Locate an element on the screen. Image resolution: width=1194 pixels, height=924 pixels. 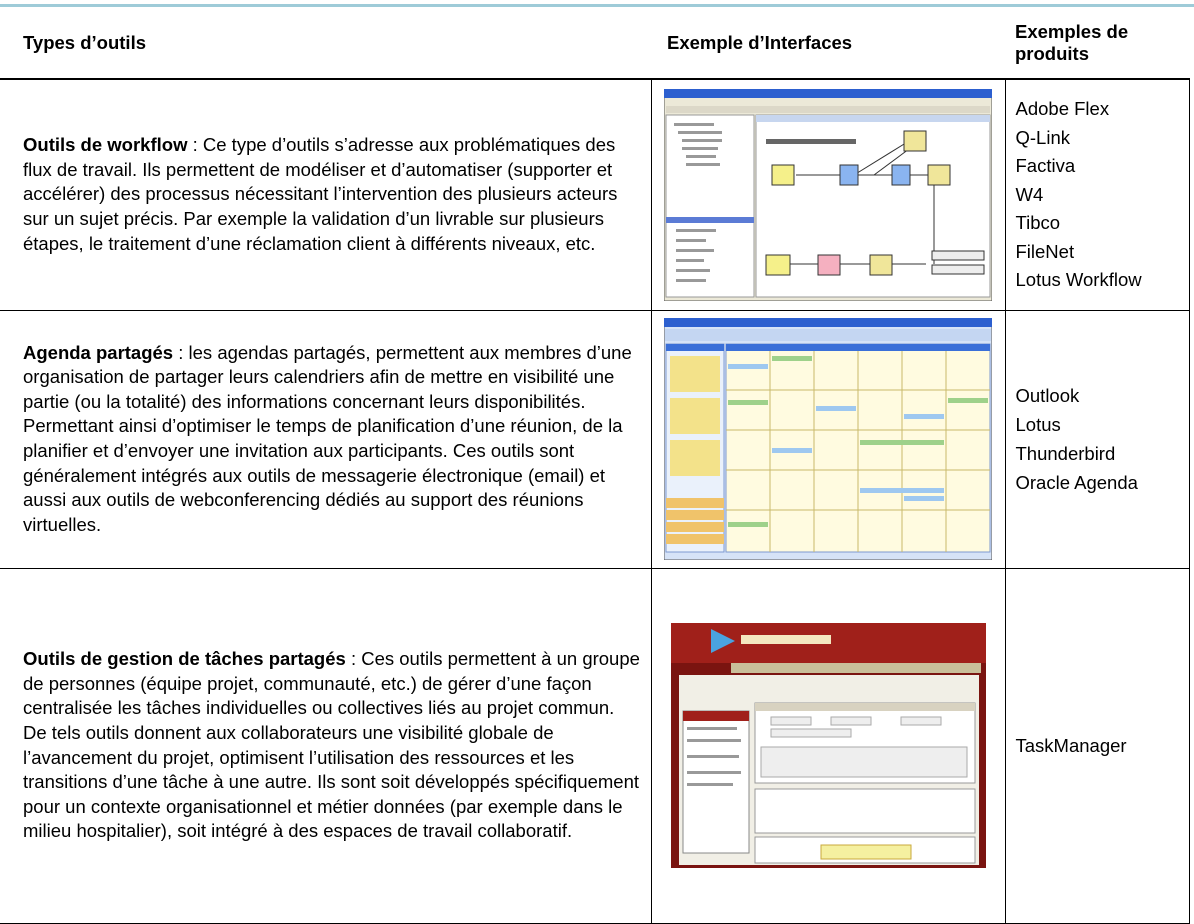
products-cell: TaskManager is located at coordinates (1097, 745).